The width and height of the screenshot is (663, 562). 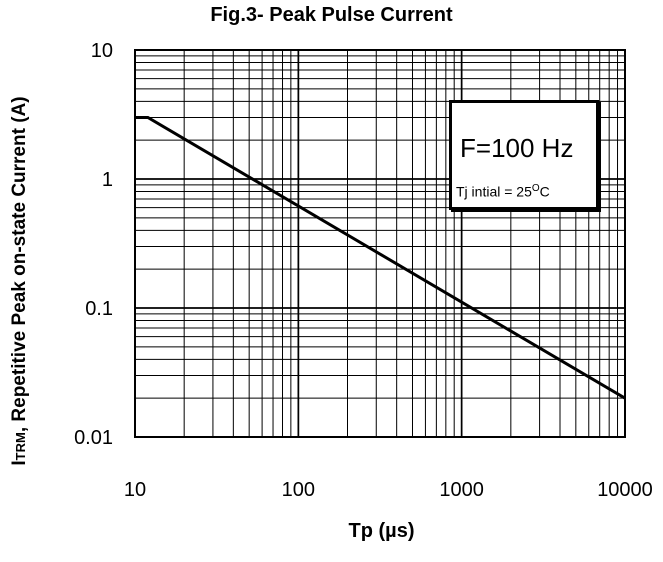 I want to click on y-tick-label: 1, so click(x=107, y=180).